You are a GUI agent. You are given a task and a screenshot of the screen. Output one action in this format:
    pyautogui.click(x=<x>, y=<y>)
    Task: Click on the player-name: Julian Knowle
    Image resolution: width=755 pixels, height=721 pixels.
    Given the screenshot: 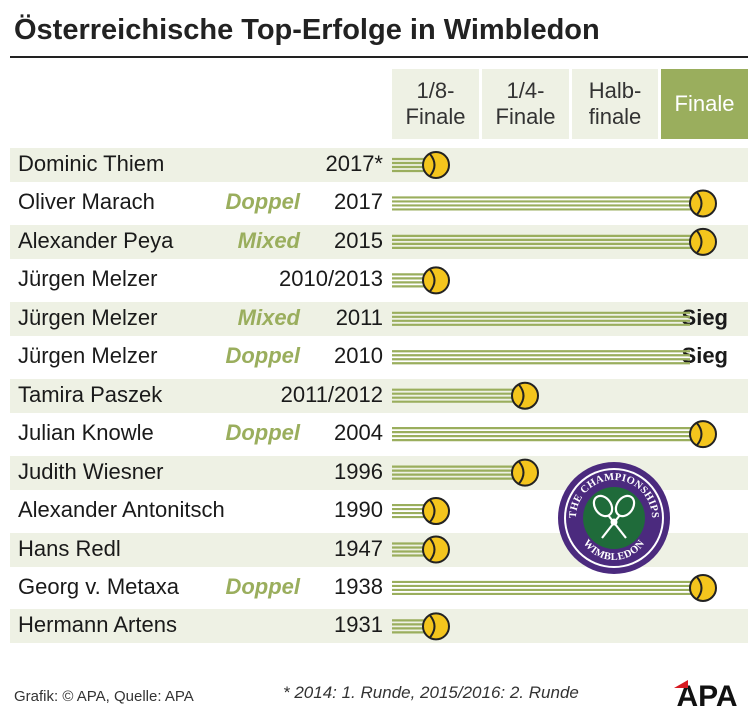 What is the action you would take?
    pyautogui.click(x=86, y=433)
    